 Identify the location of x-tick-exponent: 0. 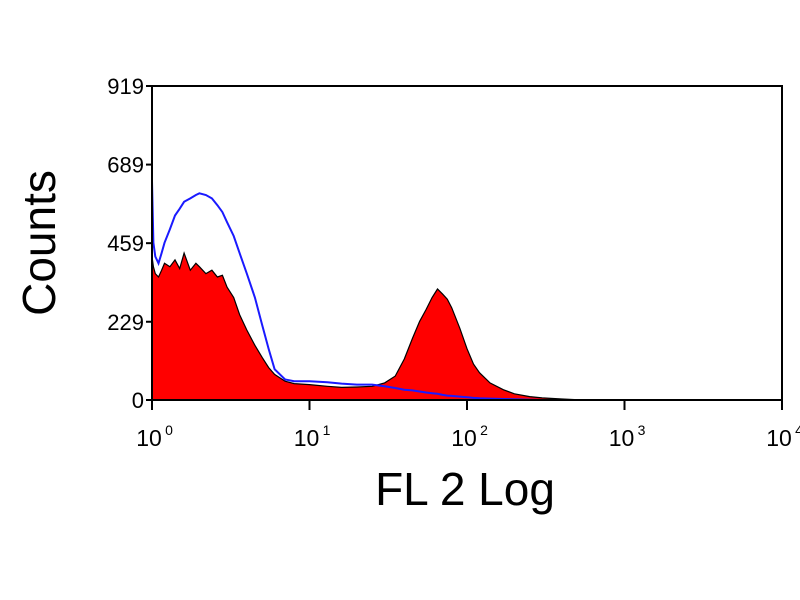
(169, 430).